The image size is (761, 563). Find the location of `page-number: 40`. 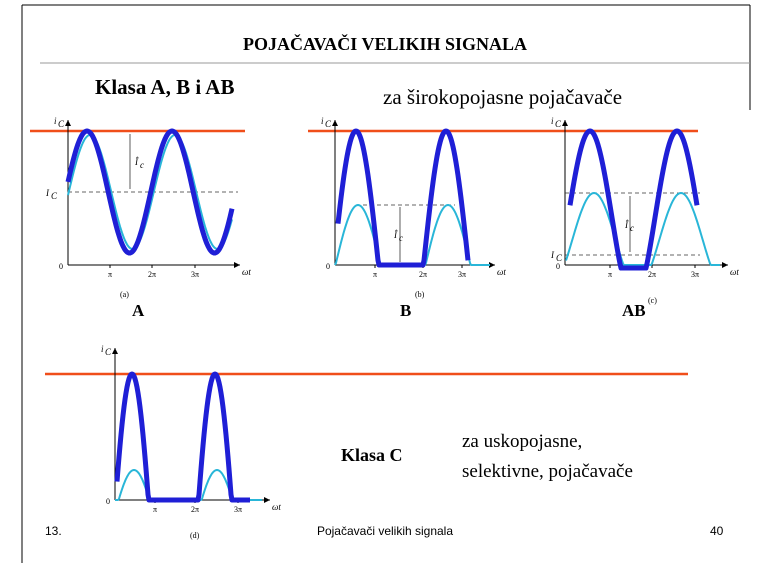

page-number: 40 is located at coordinates (717, 531).